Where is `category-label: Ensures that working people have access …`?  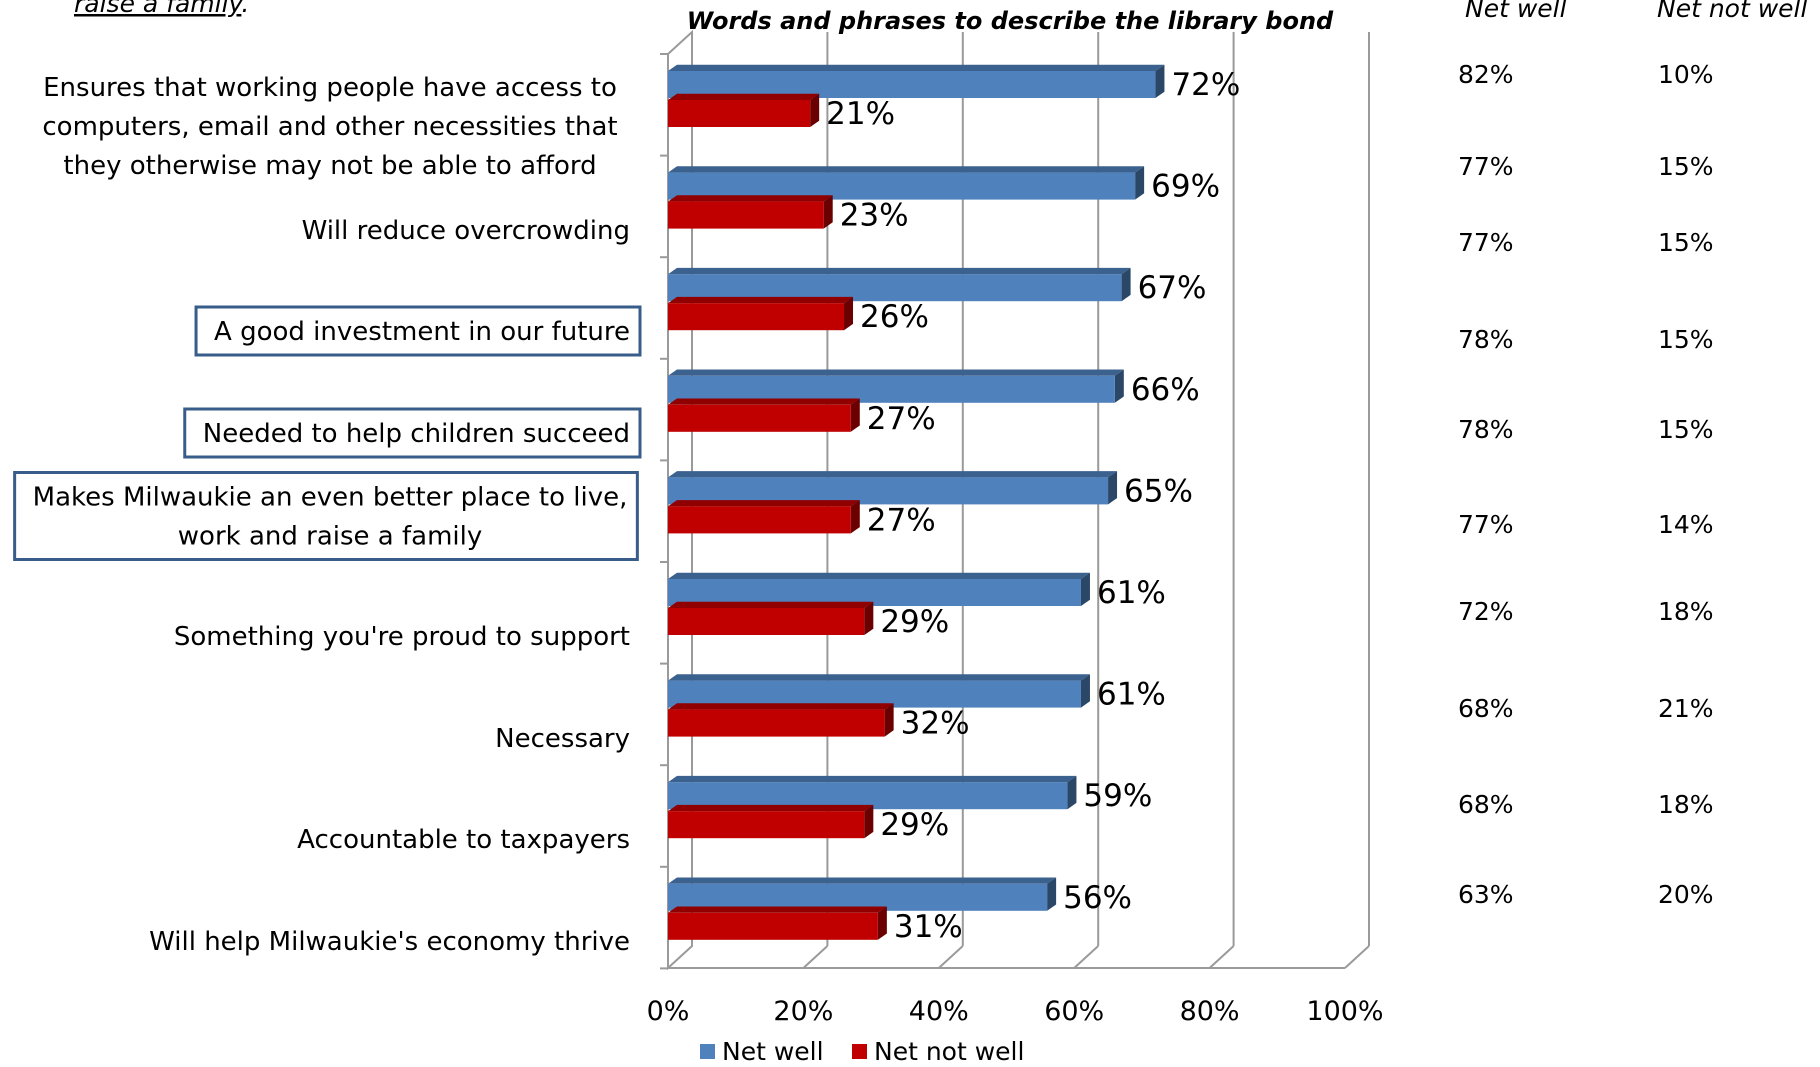 category-label: Ensures that working people have access … is located at coordinates (329, 127).